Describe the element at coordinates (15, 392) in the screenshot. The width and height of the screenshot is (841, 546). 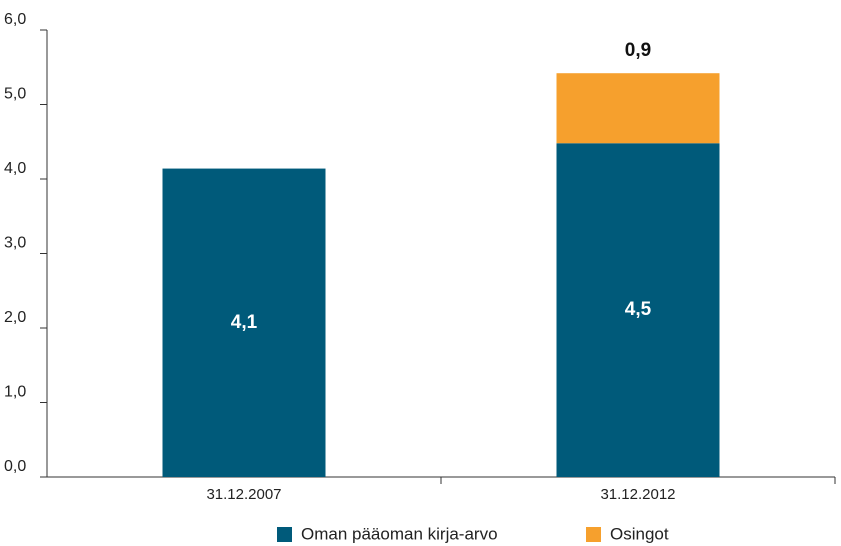
I see `y-tick-label: 1,0` at that location.